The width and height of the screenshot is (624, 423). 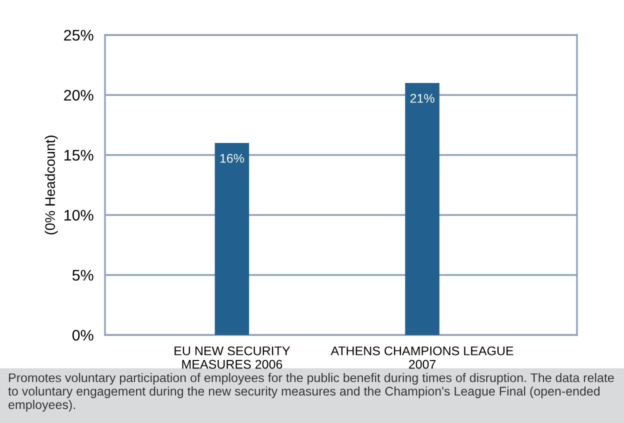 What do you see at coordinates (83, 335) in the screenshot?
I see `y-tick-label: 0%` at bounding box center [83, 335].